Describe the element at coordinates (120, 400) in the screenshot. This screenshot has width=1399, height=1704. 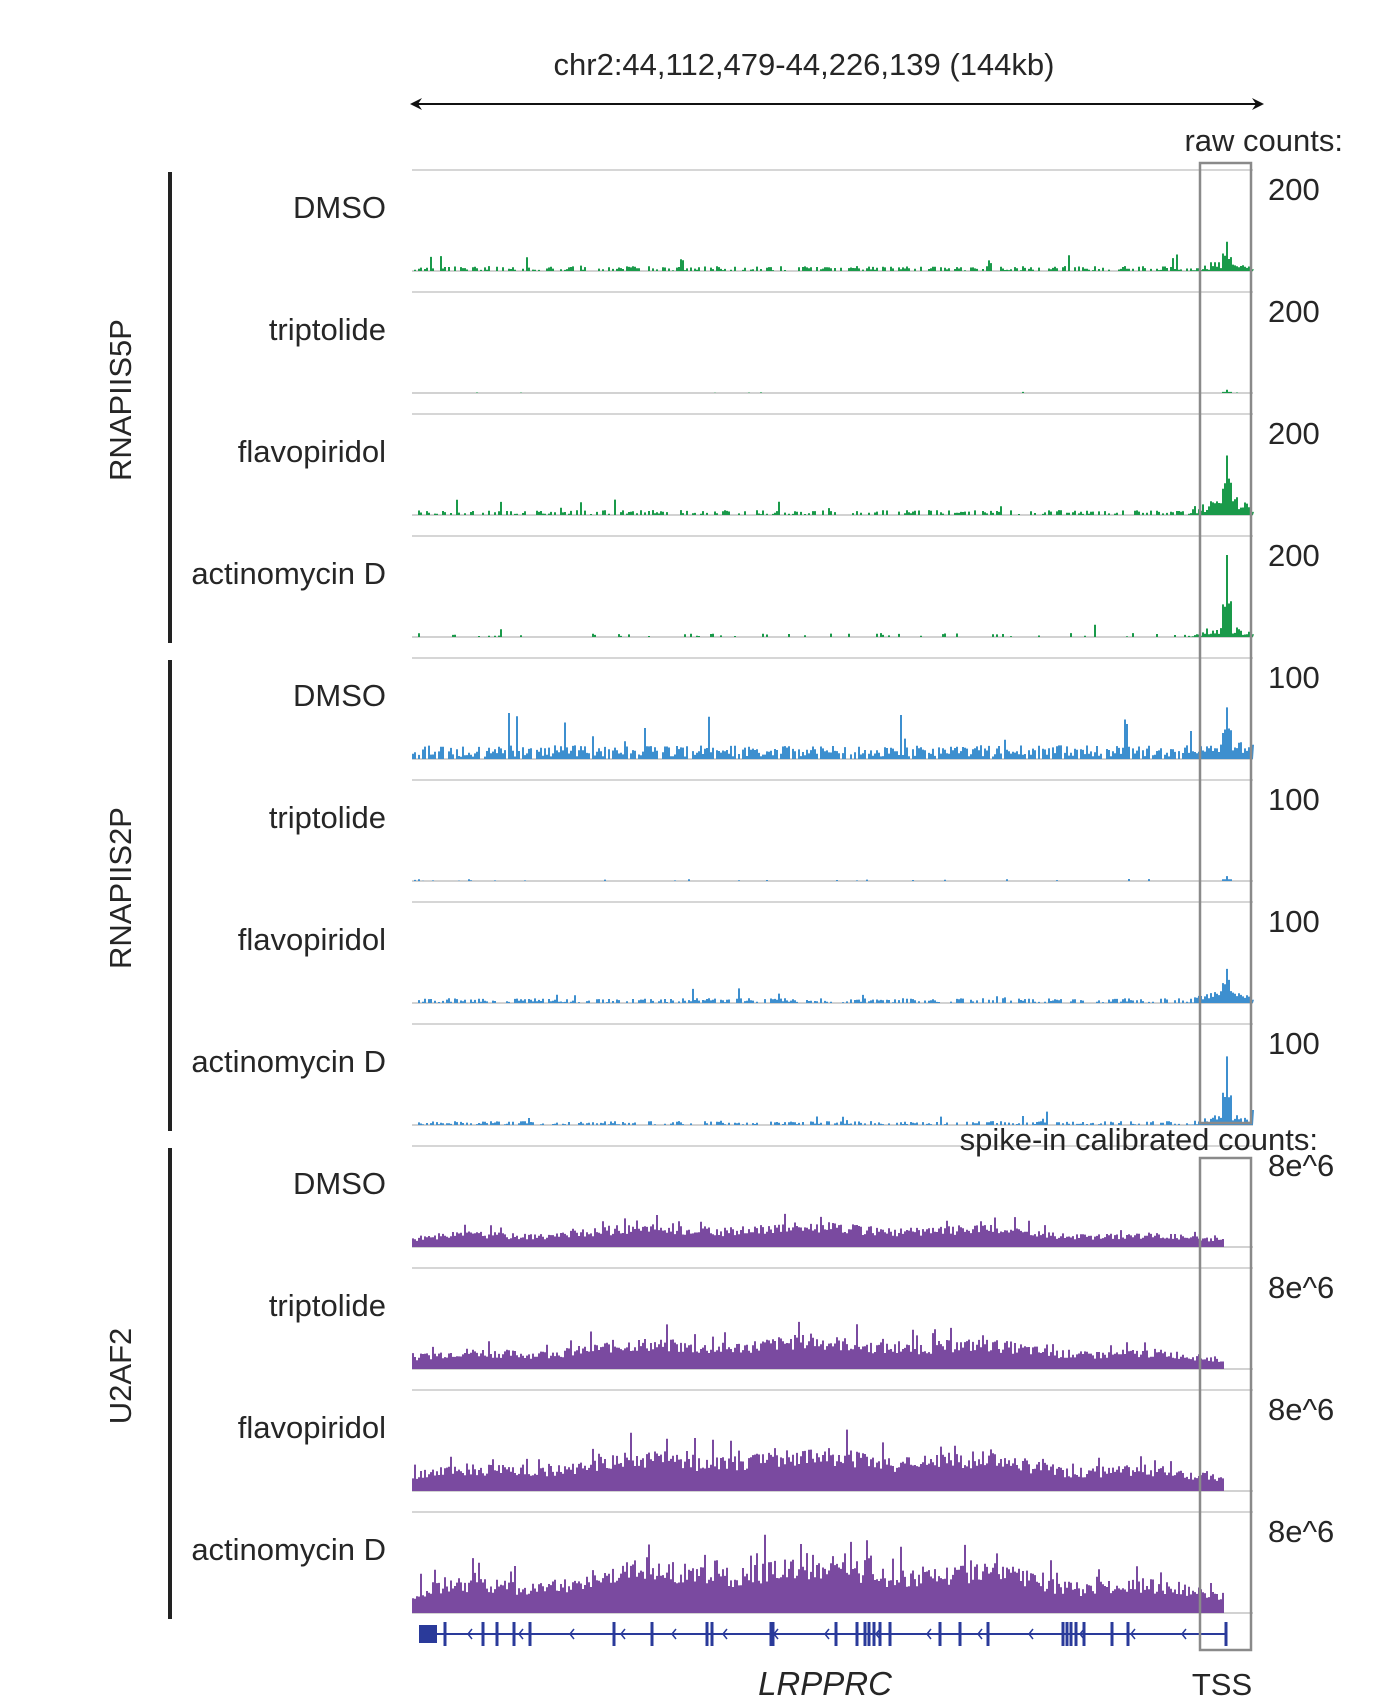
I see `group-label: RNAPIIS5P` at that location.